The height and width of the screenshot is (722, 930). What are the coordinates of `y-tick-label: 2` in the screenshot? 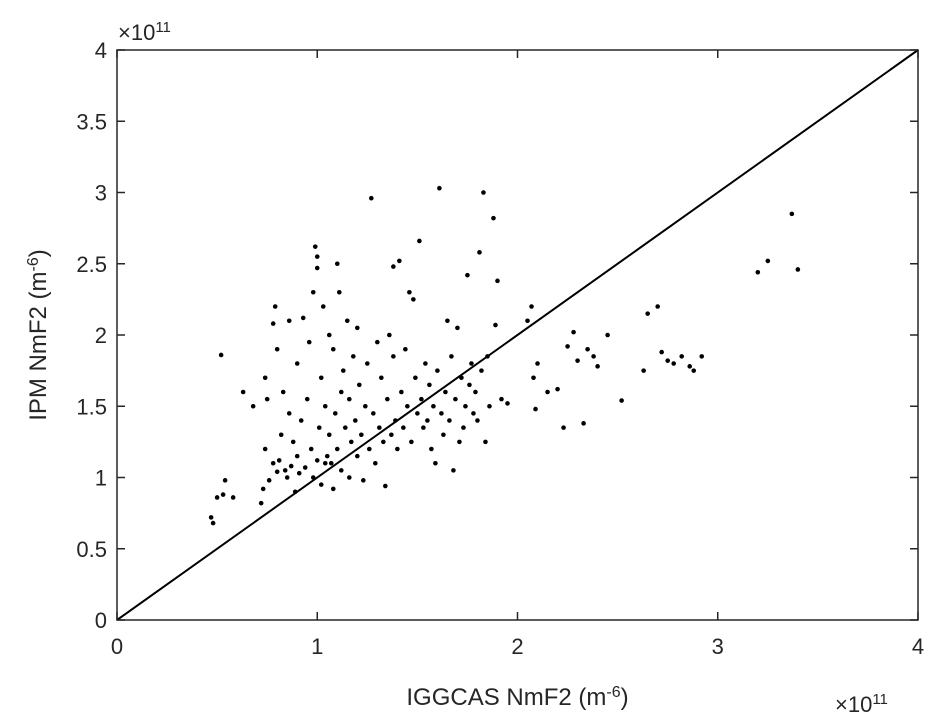 It's located at (101, 335).